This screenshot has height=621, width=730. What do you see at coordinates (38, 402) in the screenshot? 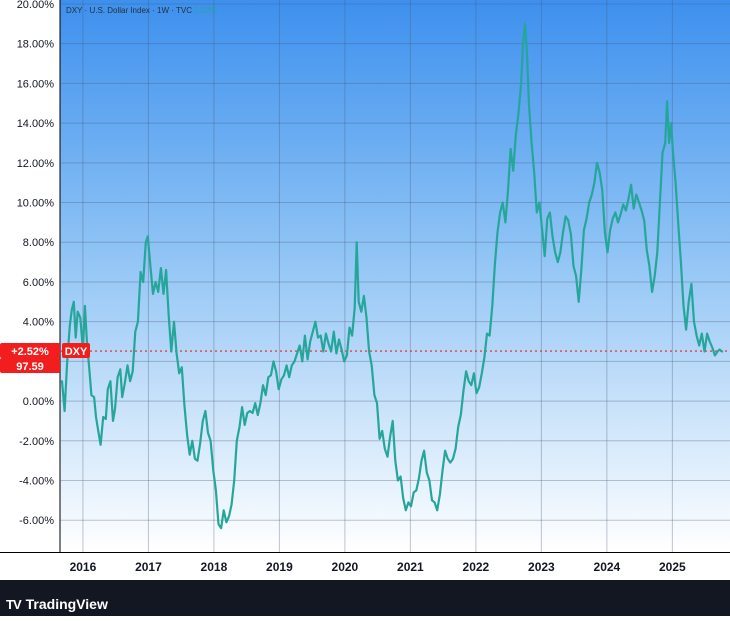
I see `y-tick-label: 0.00%` at bounding box center [38, 402].